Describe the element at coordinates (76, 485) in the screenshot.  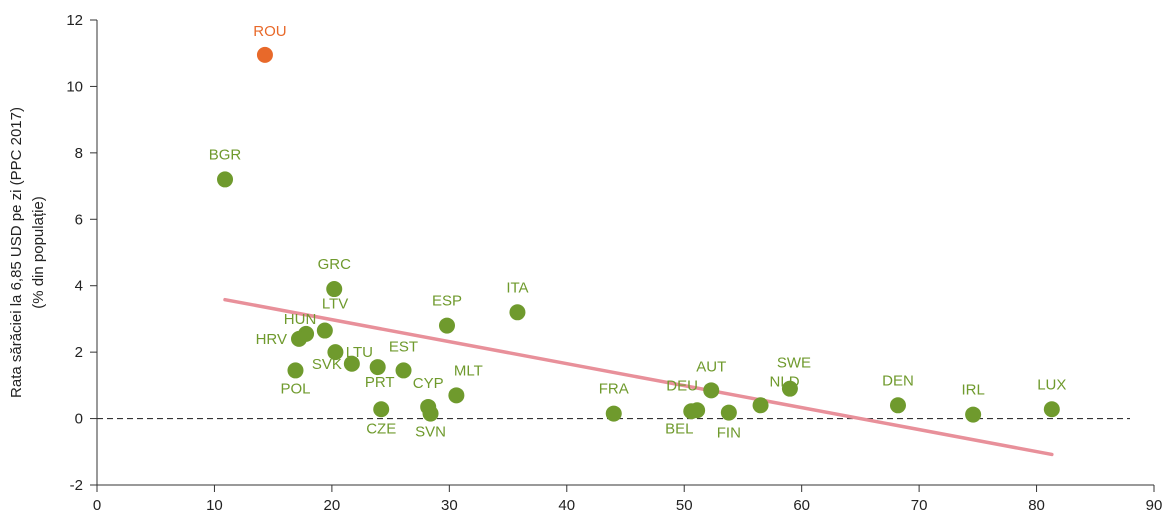
I see `y-tick-label: -2` at that location.